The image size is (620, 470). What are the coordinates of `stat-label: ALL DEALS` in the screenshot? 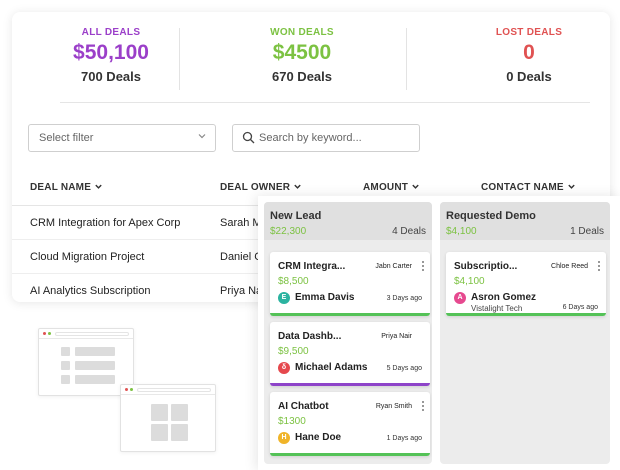 It's located at (111, 32).